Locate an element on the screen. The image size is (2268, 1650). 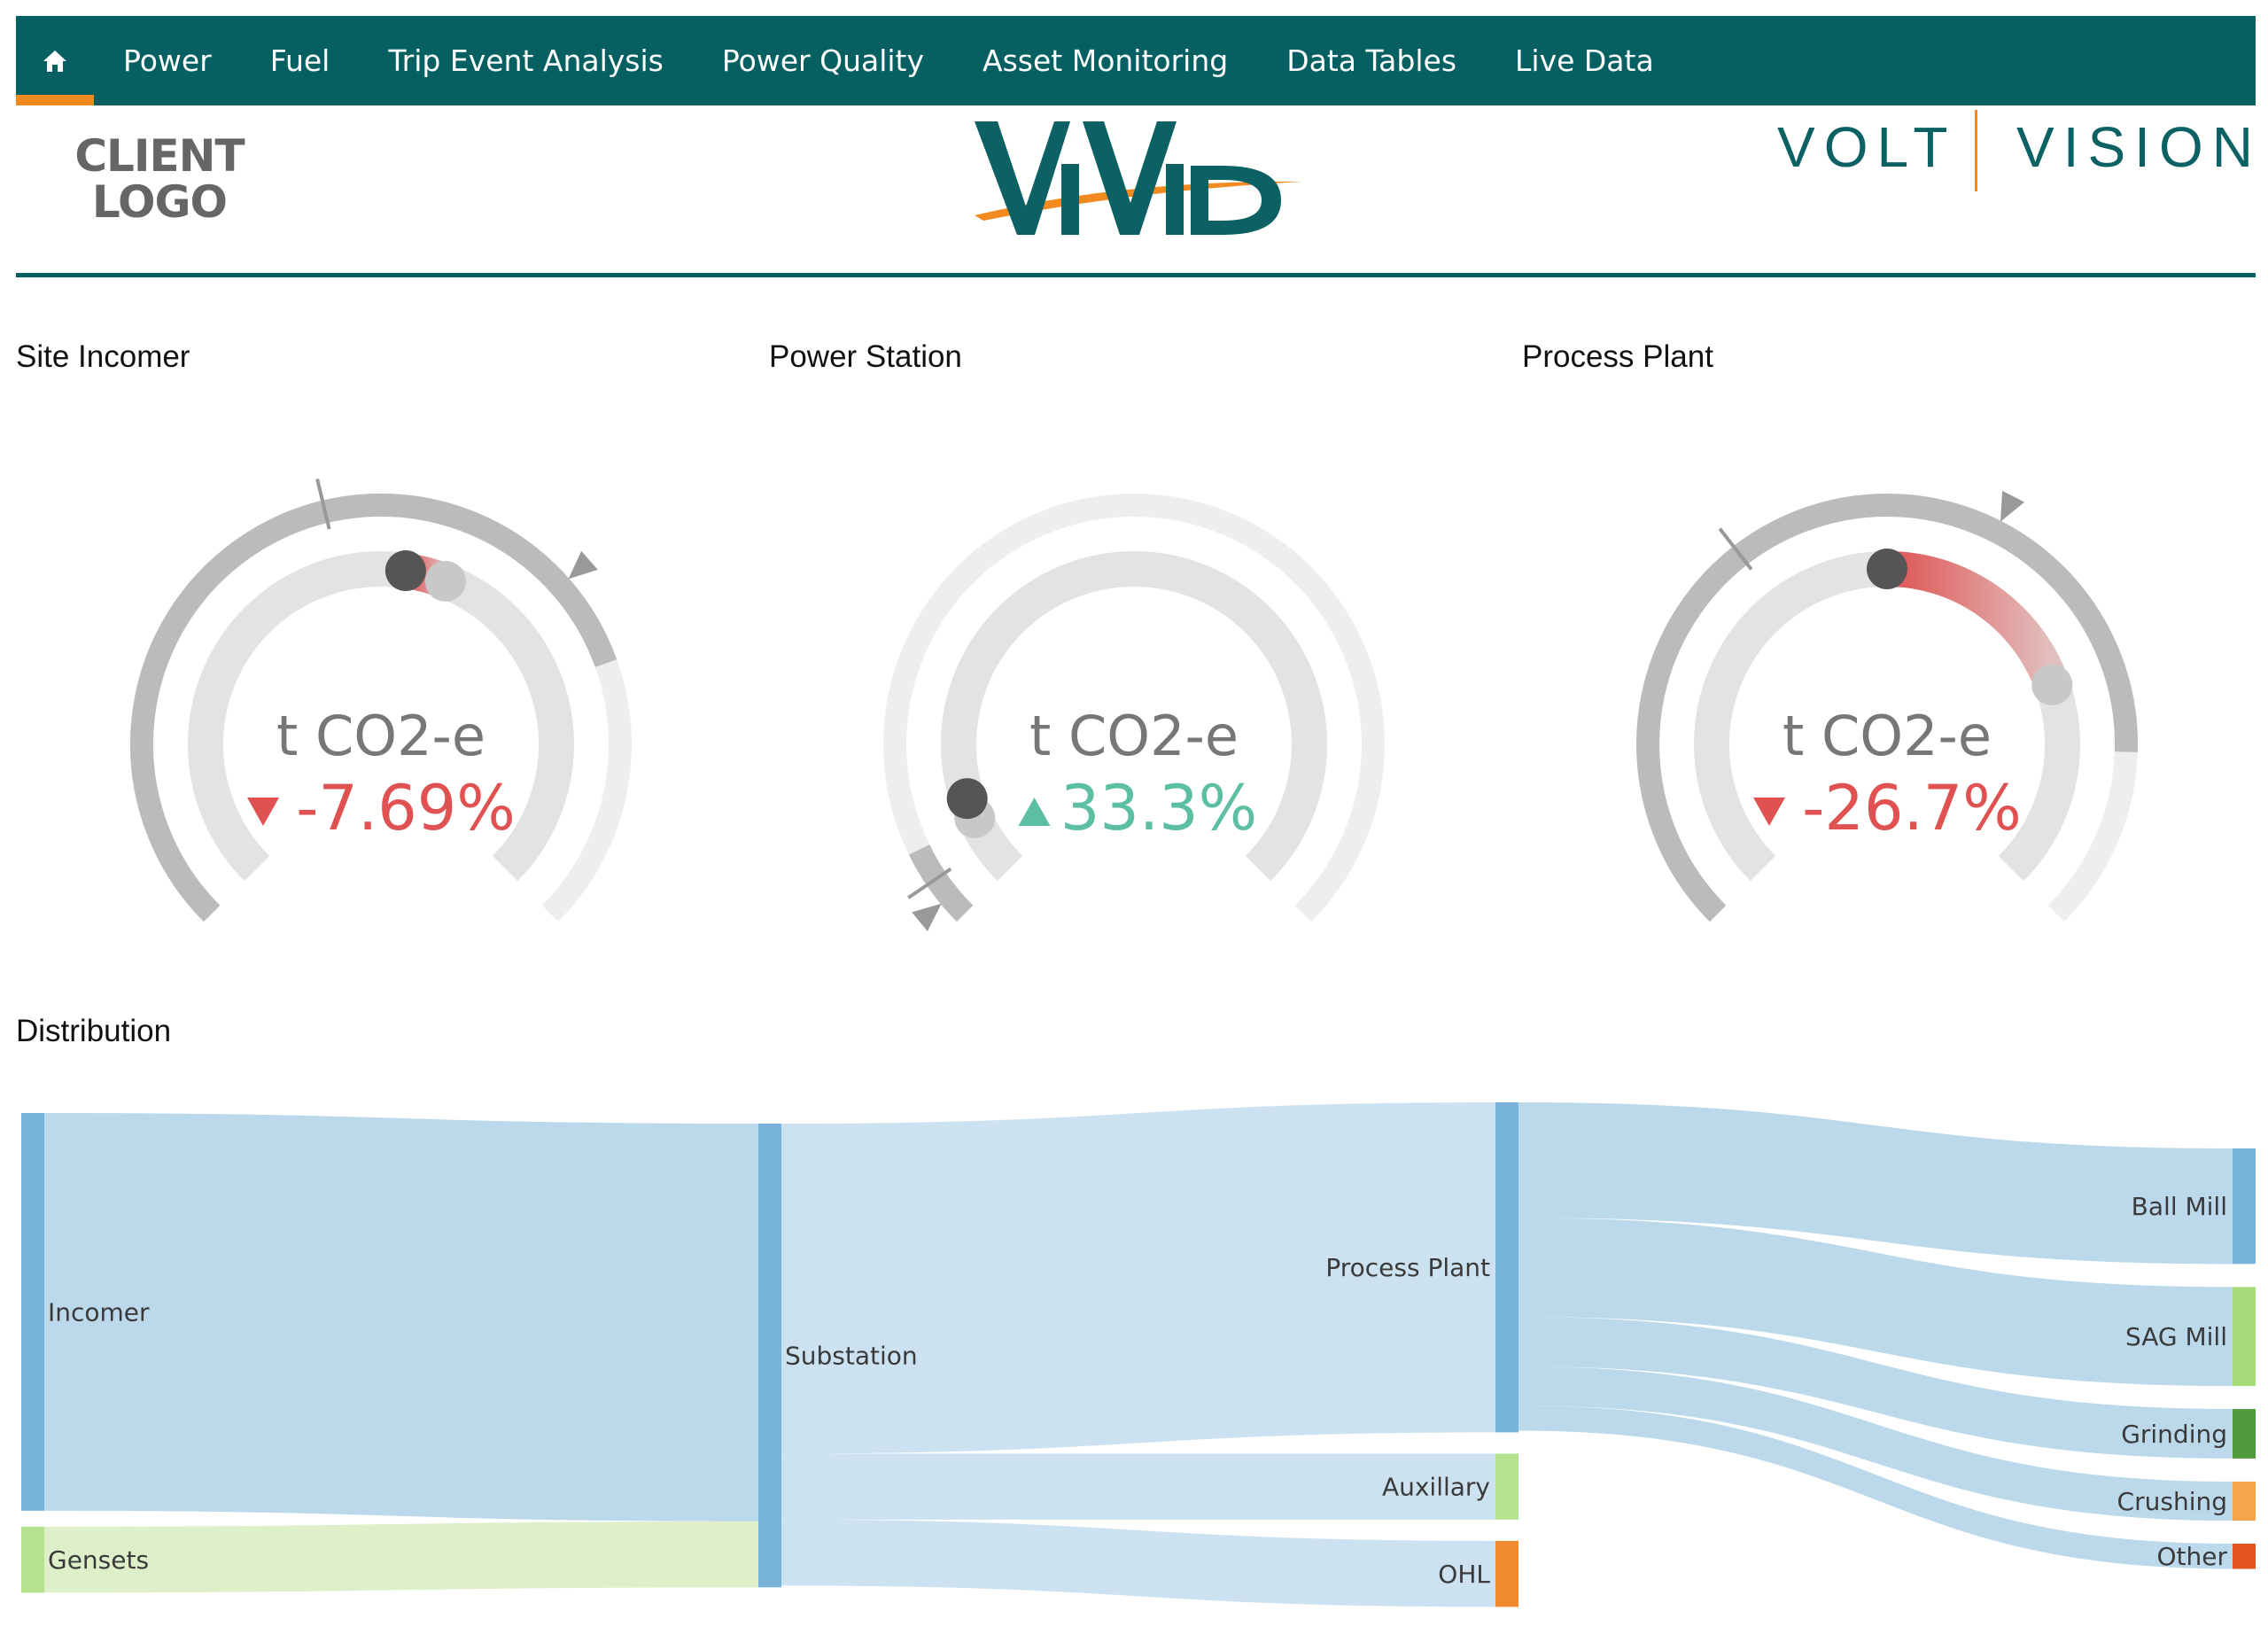
gauge-title-process-plant: Process Plant is located at coordinates (1617, 356).